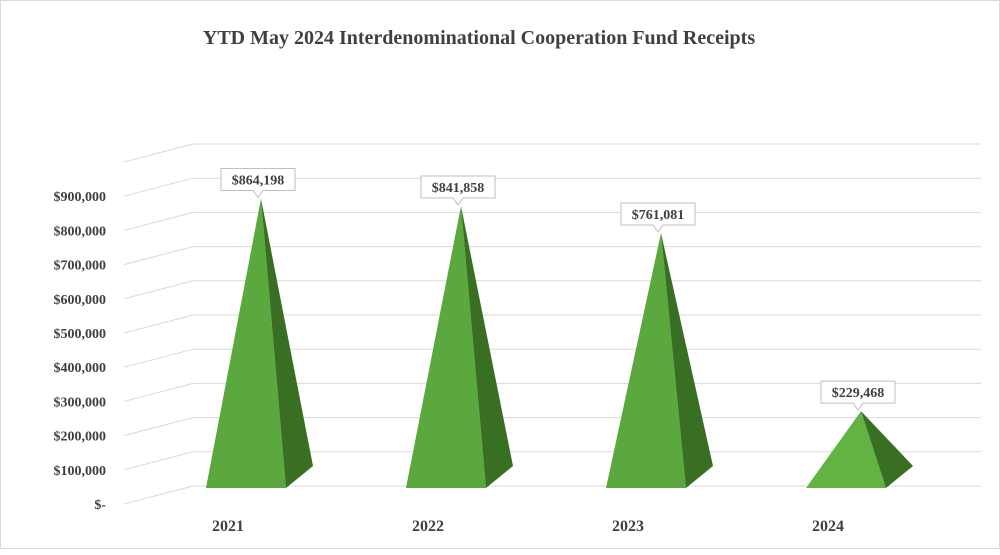 The image size is (1000, 555). Describe the element at coordinates (80, 231) in the screenshot. I see `y-tick-label: $800,000` at that location.